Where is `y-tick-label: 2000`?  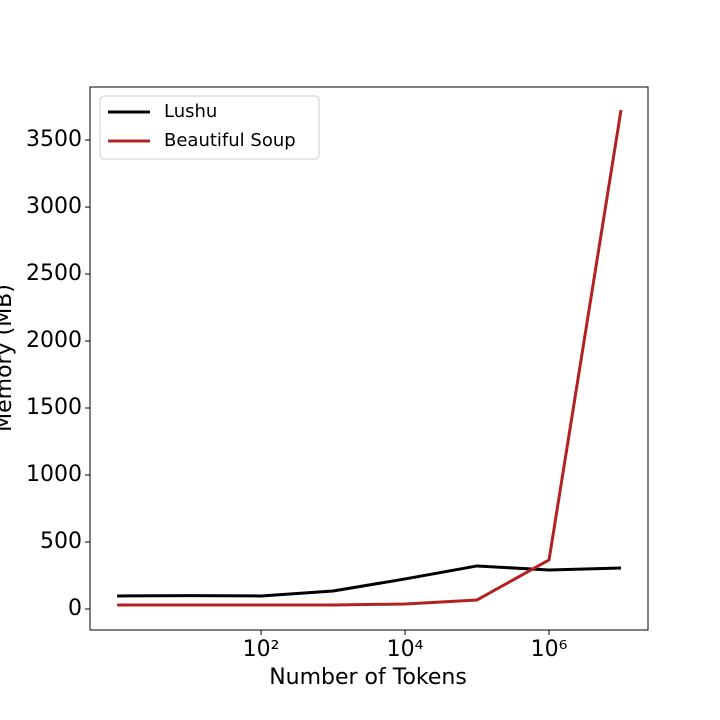
y-tick-label: 2000 is located at coordinates (54, 340).